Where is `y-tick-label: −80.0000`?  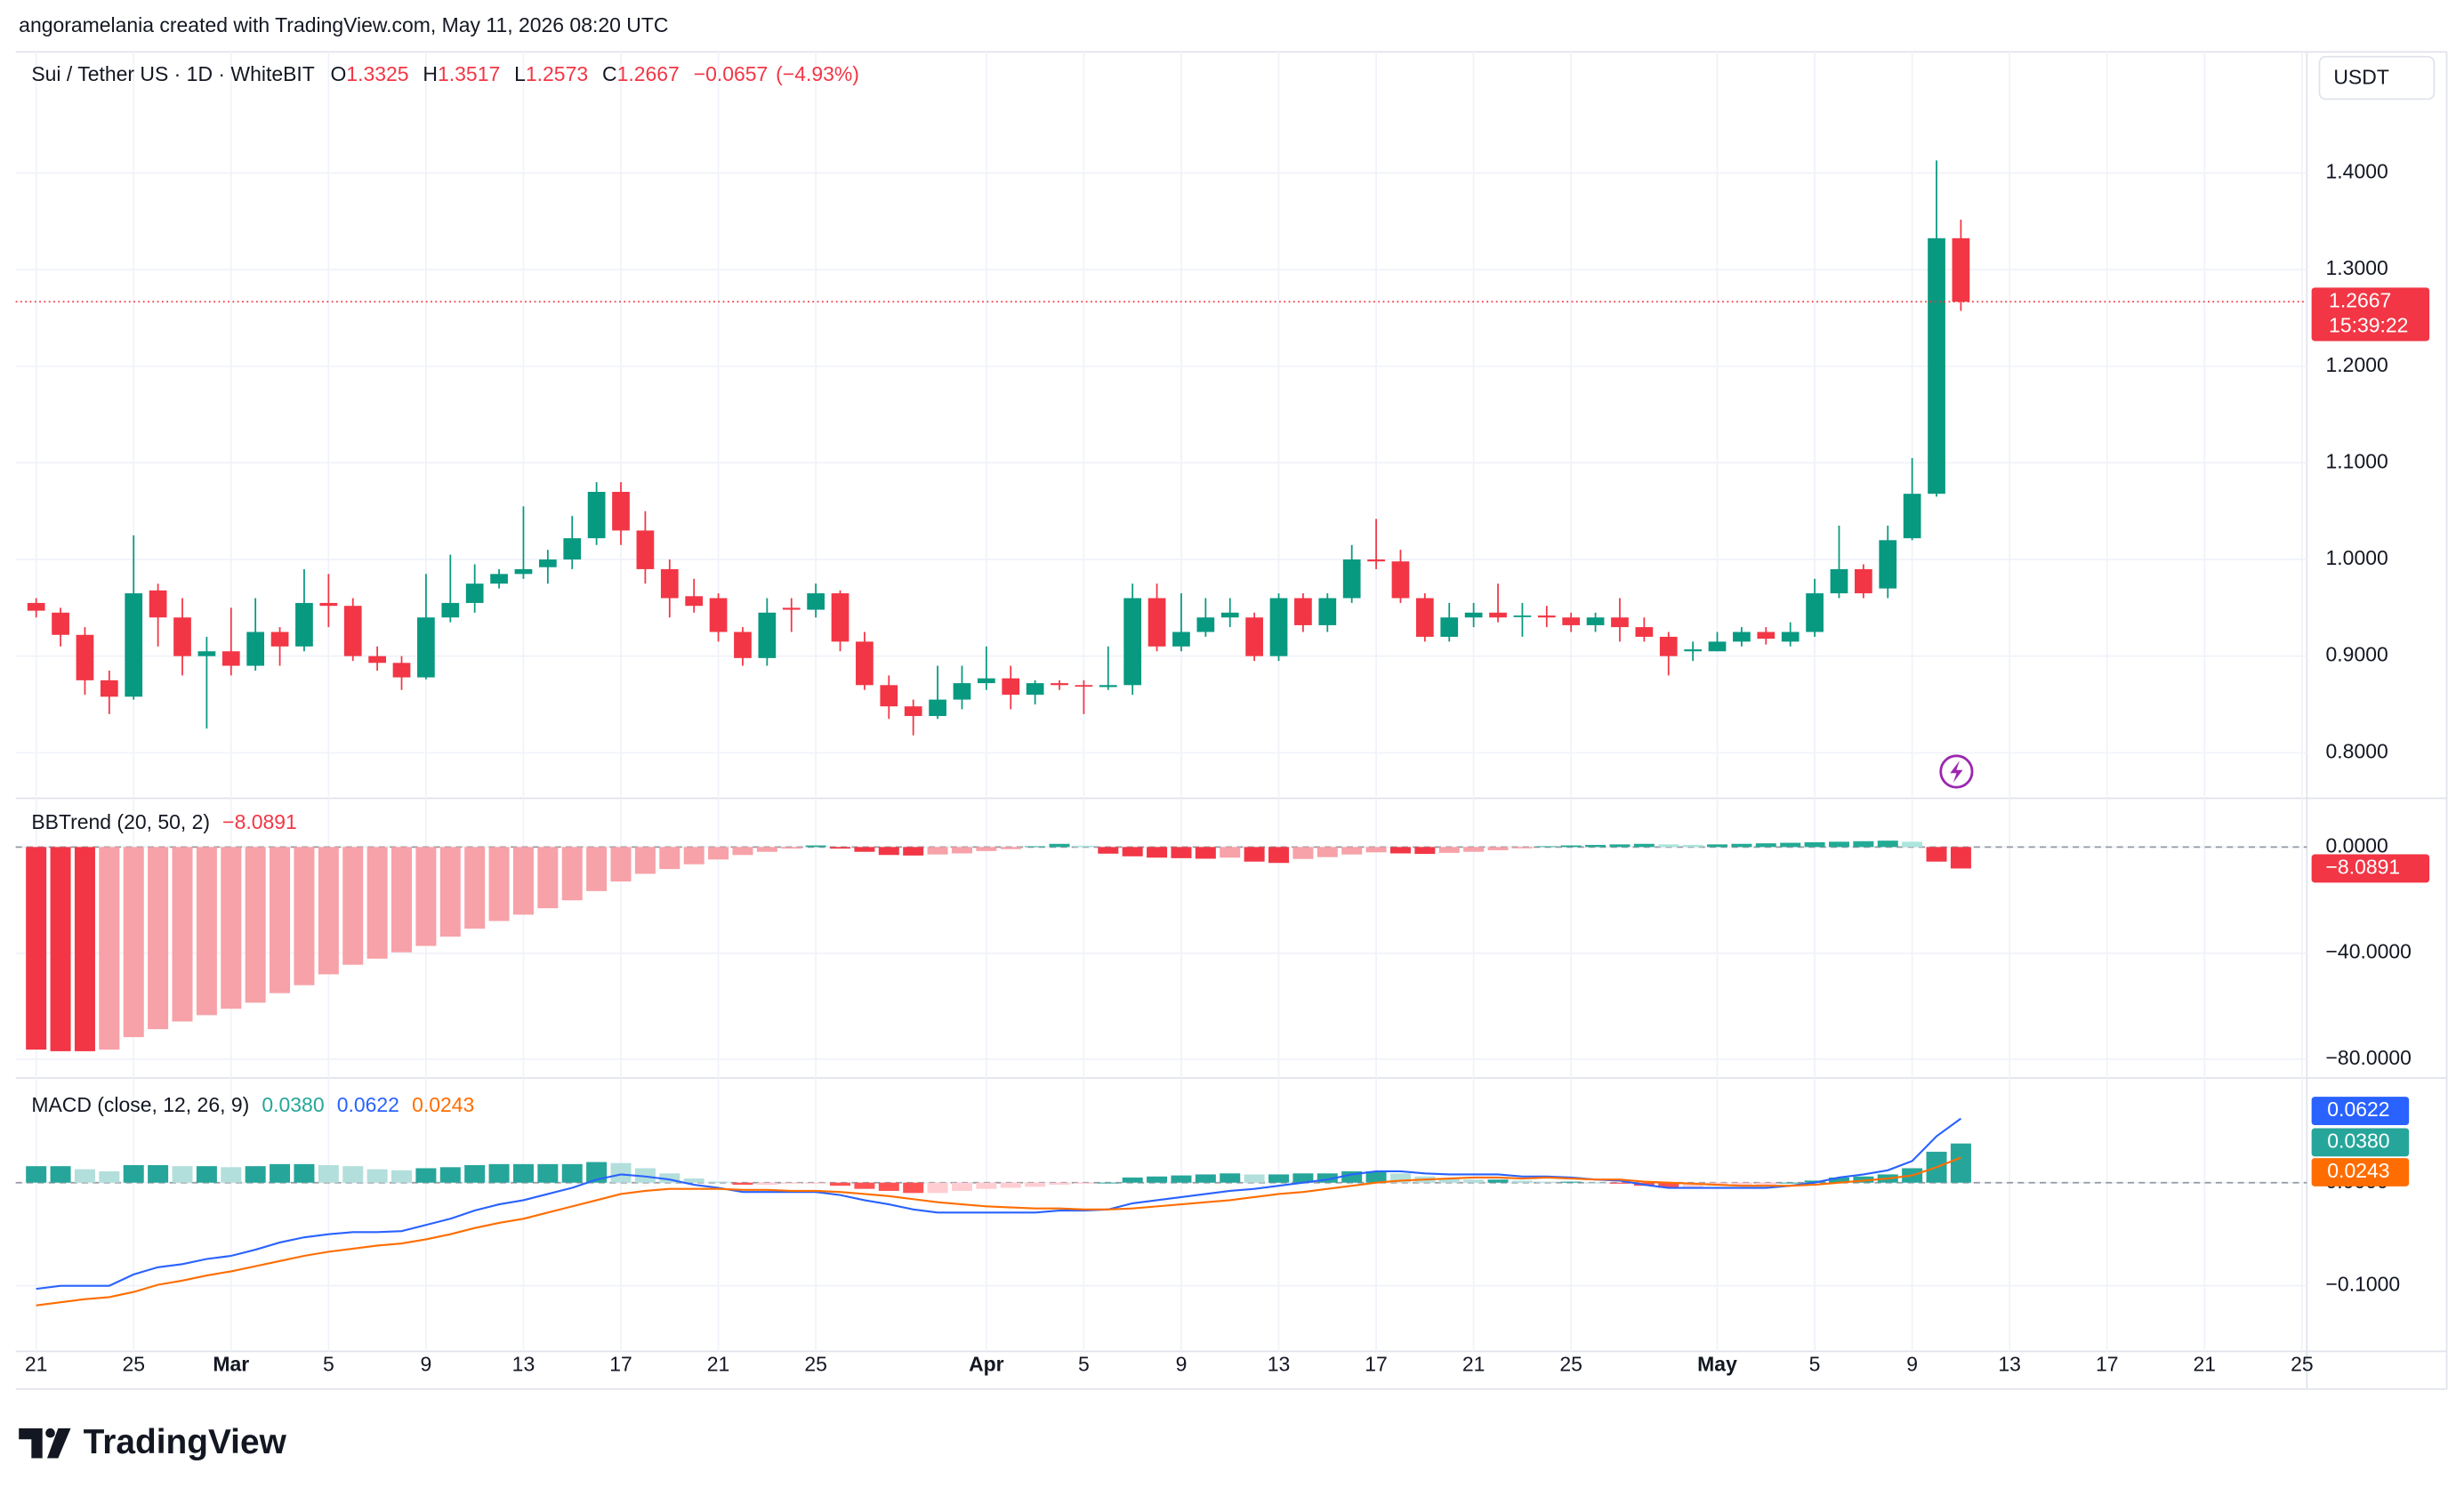
y-tick-label: −80.0000 is located at coordinates (2369, 1057).